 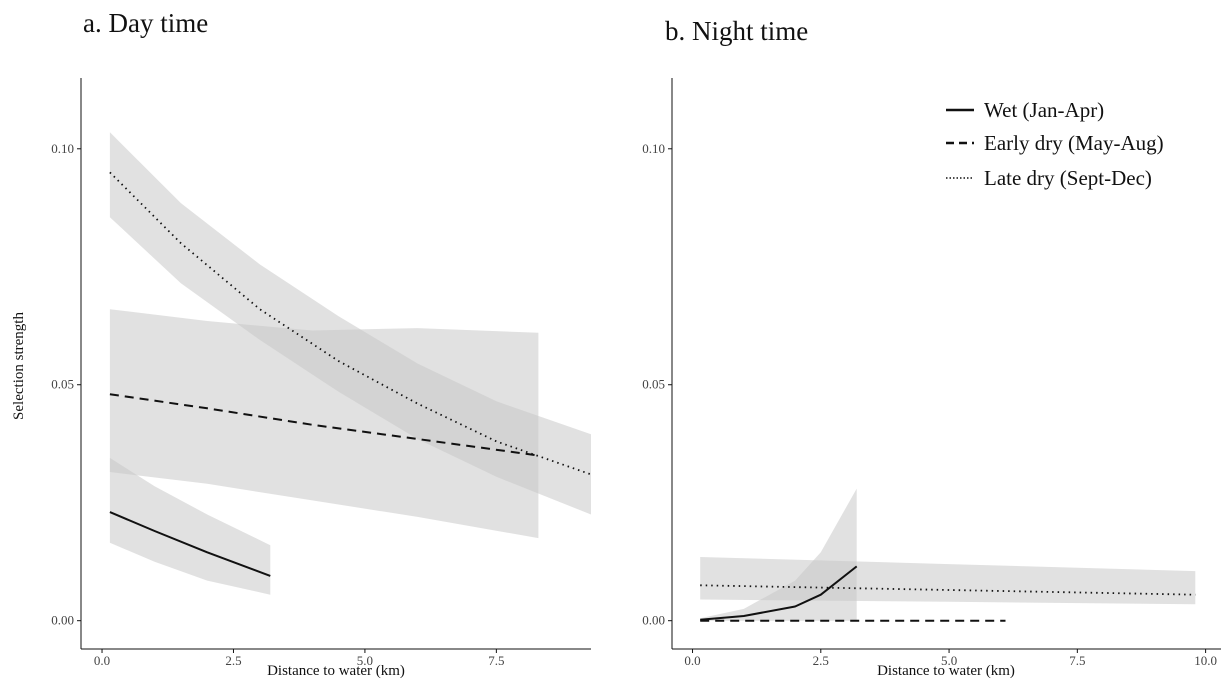 What do you see at coordinates (299, 658) in the screenshot?
I see `panel-a-x-ticks: 0.0 2.5 5.0 7.5` at bounding box center [299, 658].